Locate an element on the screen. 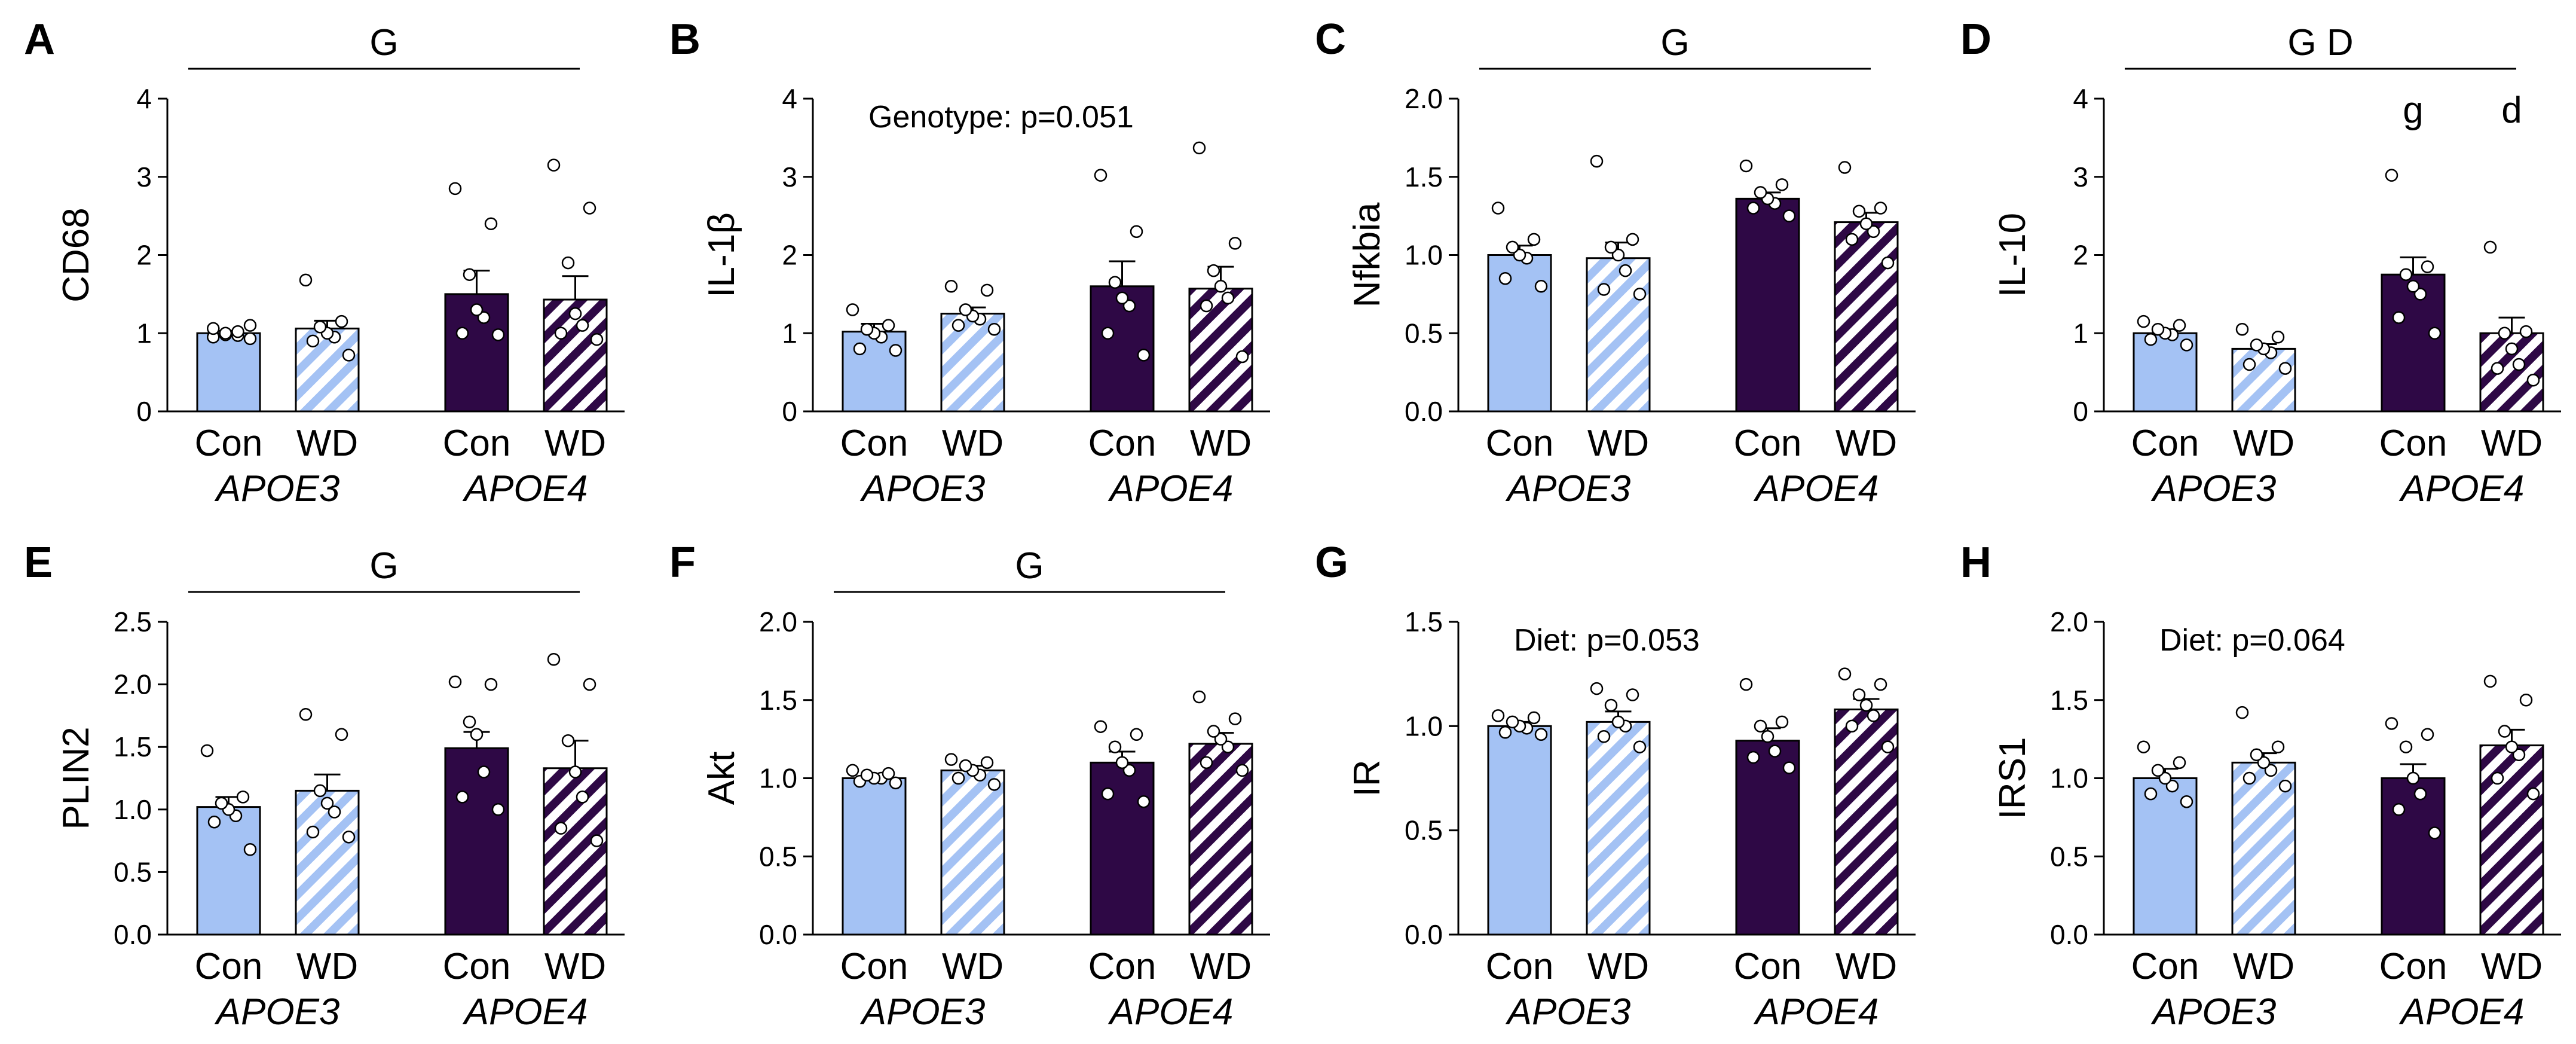 This screenshot has height=1044, width=2576. p-value-annotation: Genotype: p=0.051 is located at coordinates (1001, 117).